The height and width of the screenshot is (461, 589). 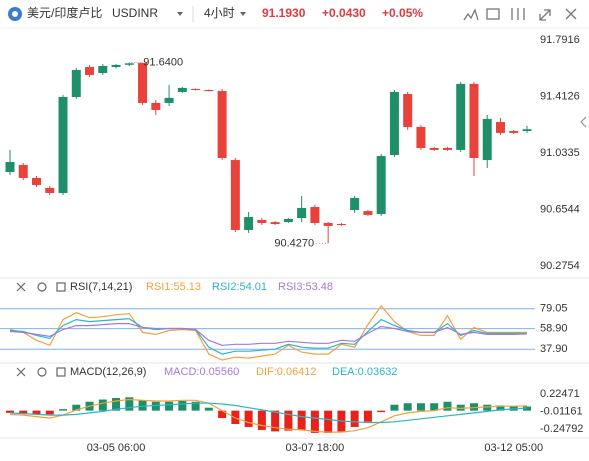 I want to click on macd-settings, so click(x=42, y=372).